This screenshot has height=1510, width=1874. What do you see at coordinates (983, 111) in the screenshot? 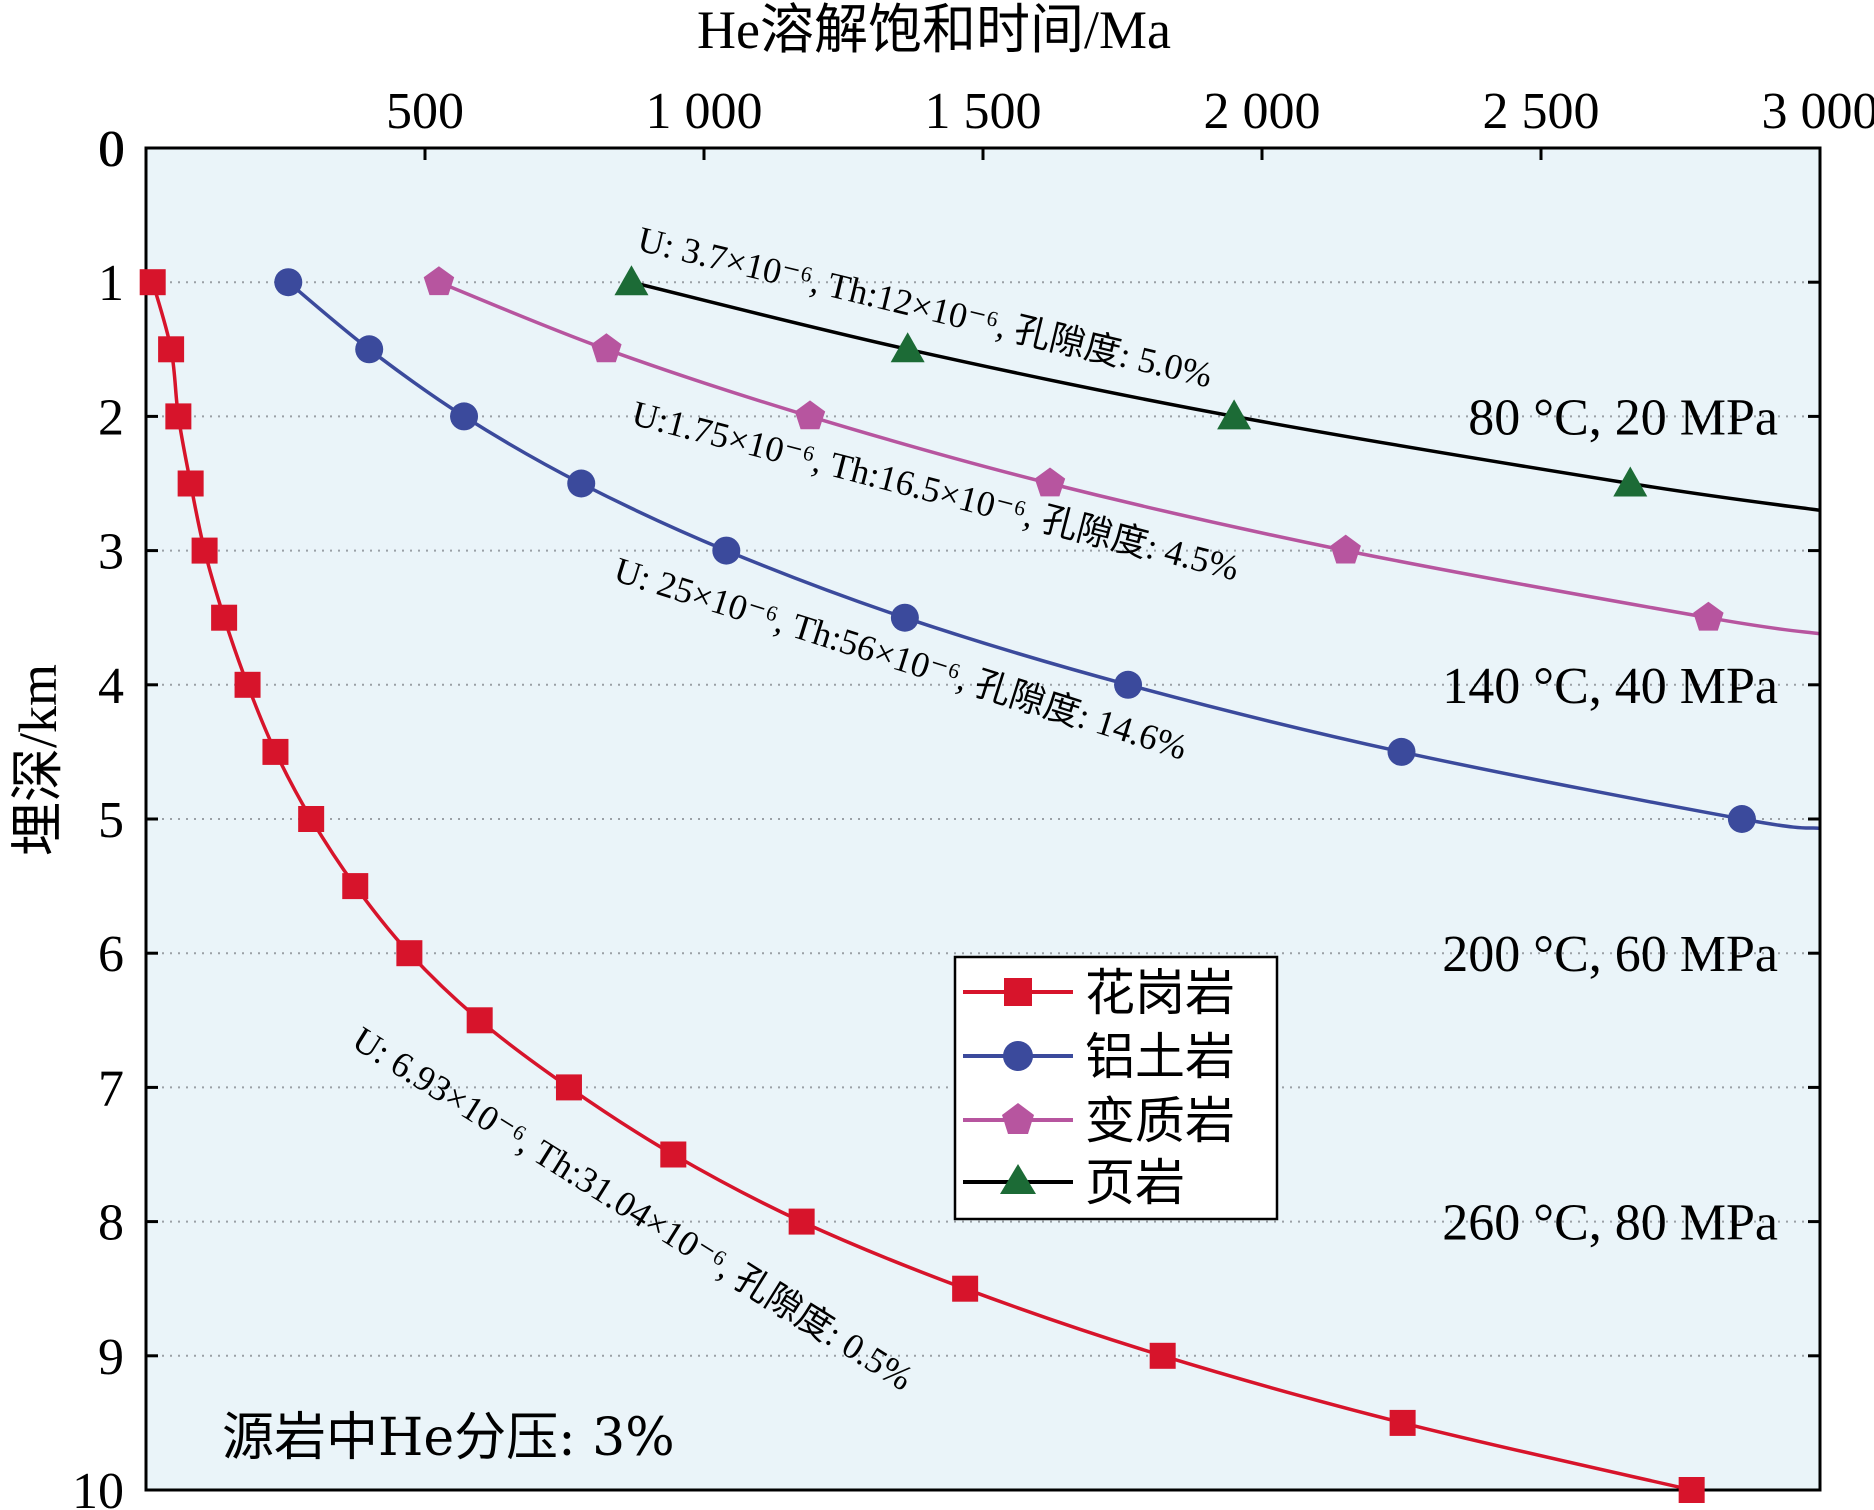
I see `x-tick-label: 1 500` at bounding box center [983, 111].